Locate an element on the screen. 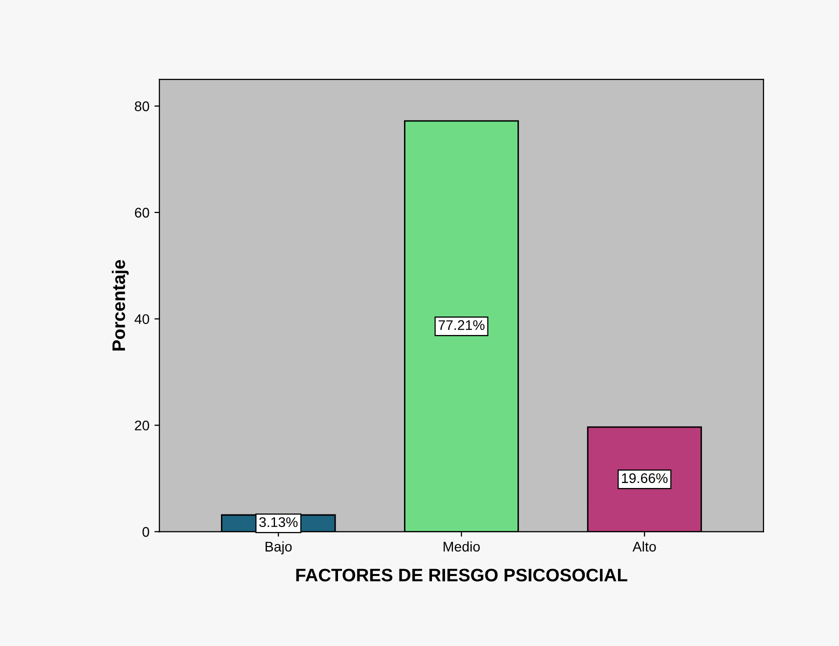 The image size is (839, 646). y-tick-label: 20 is located at coordinates (142, 425).